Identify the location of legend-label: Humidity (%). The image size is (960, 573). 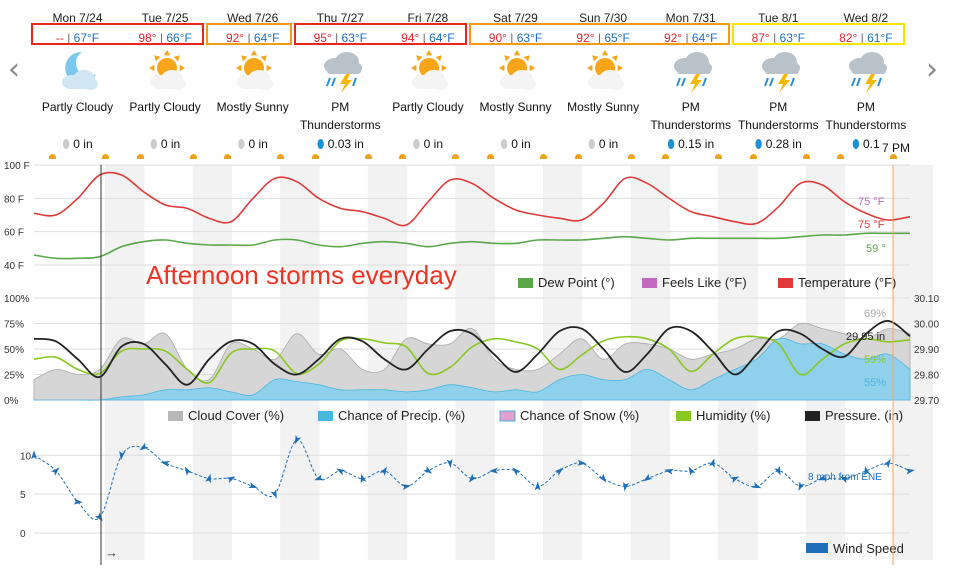
(733, 415).